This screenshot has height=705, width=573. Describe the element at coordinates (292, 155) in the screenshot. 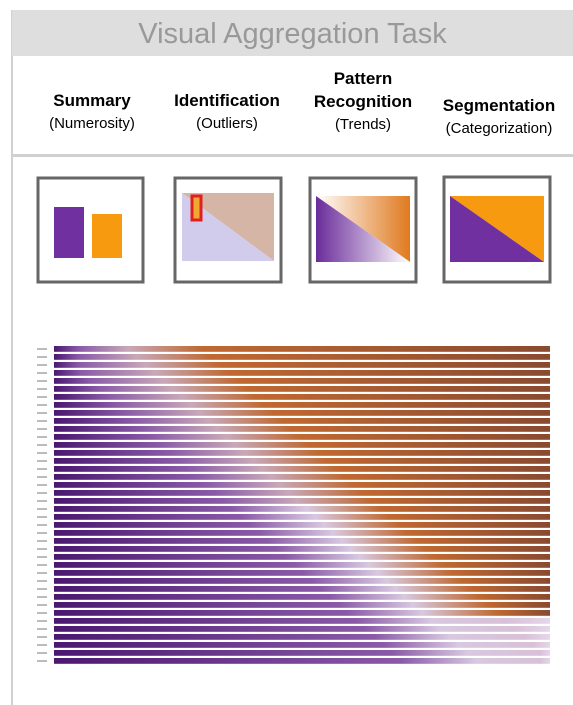

I see `separator` at that location.